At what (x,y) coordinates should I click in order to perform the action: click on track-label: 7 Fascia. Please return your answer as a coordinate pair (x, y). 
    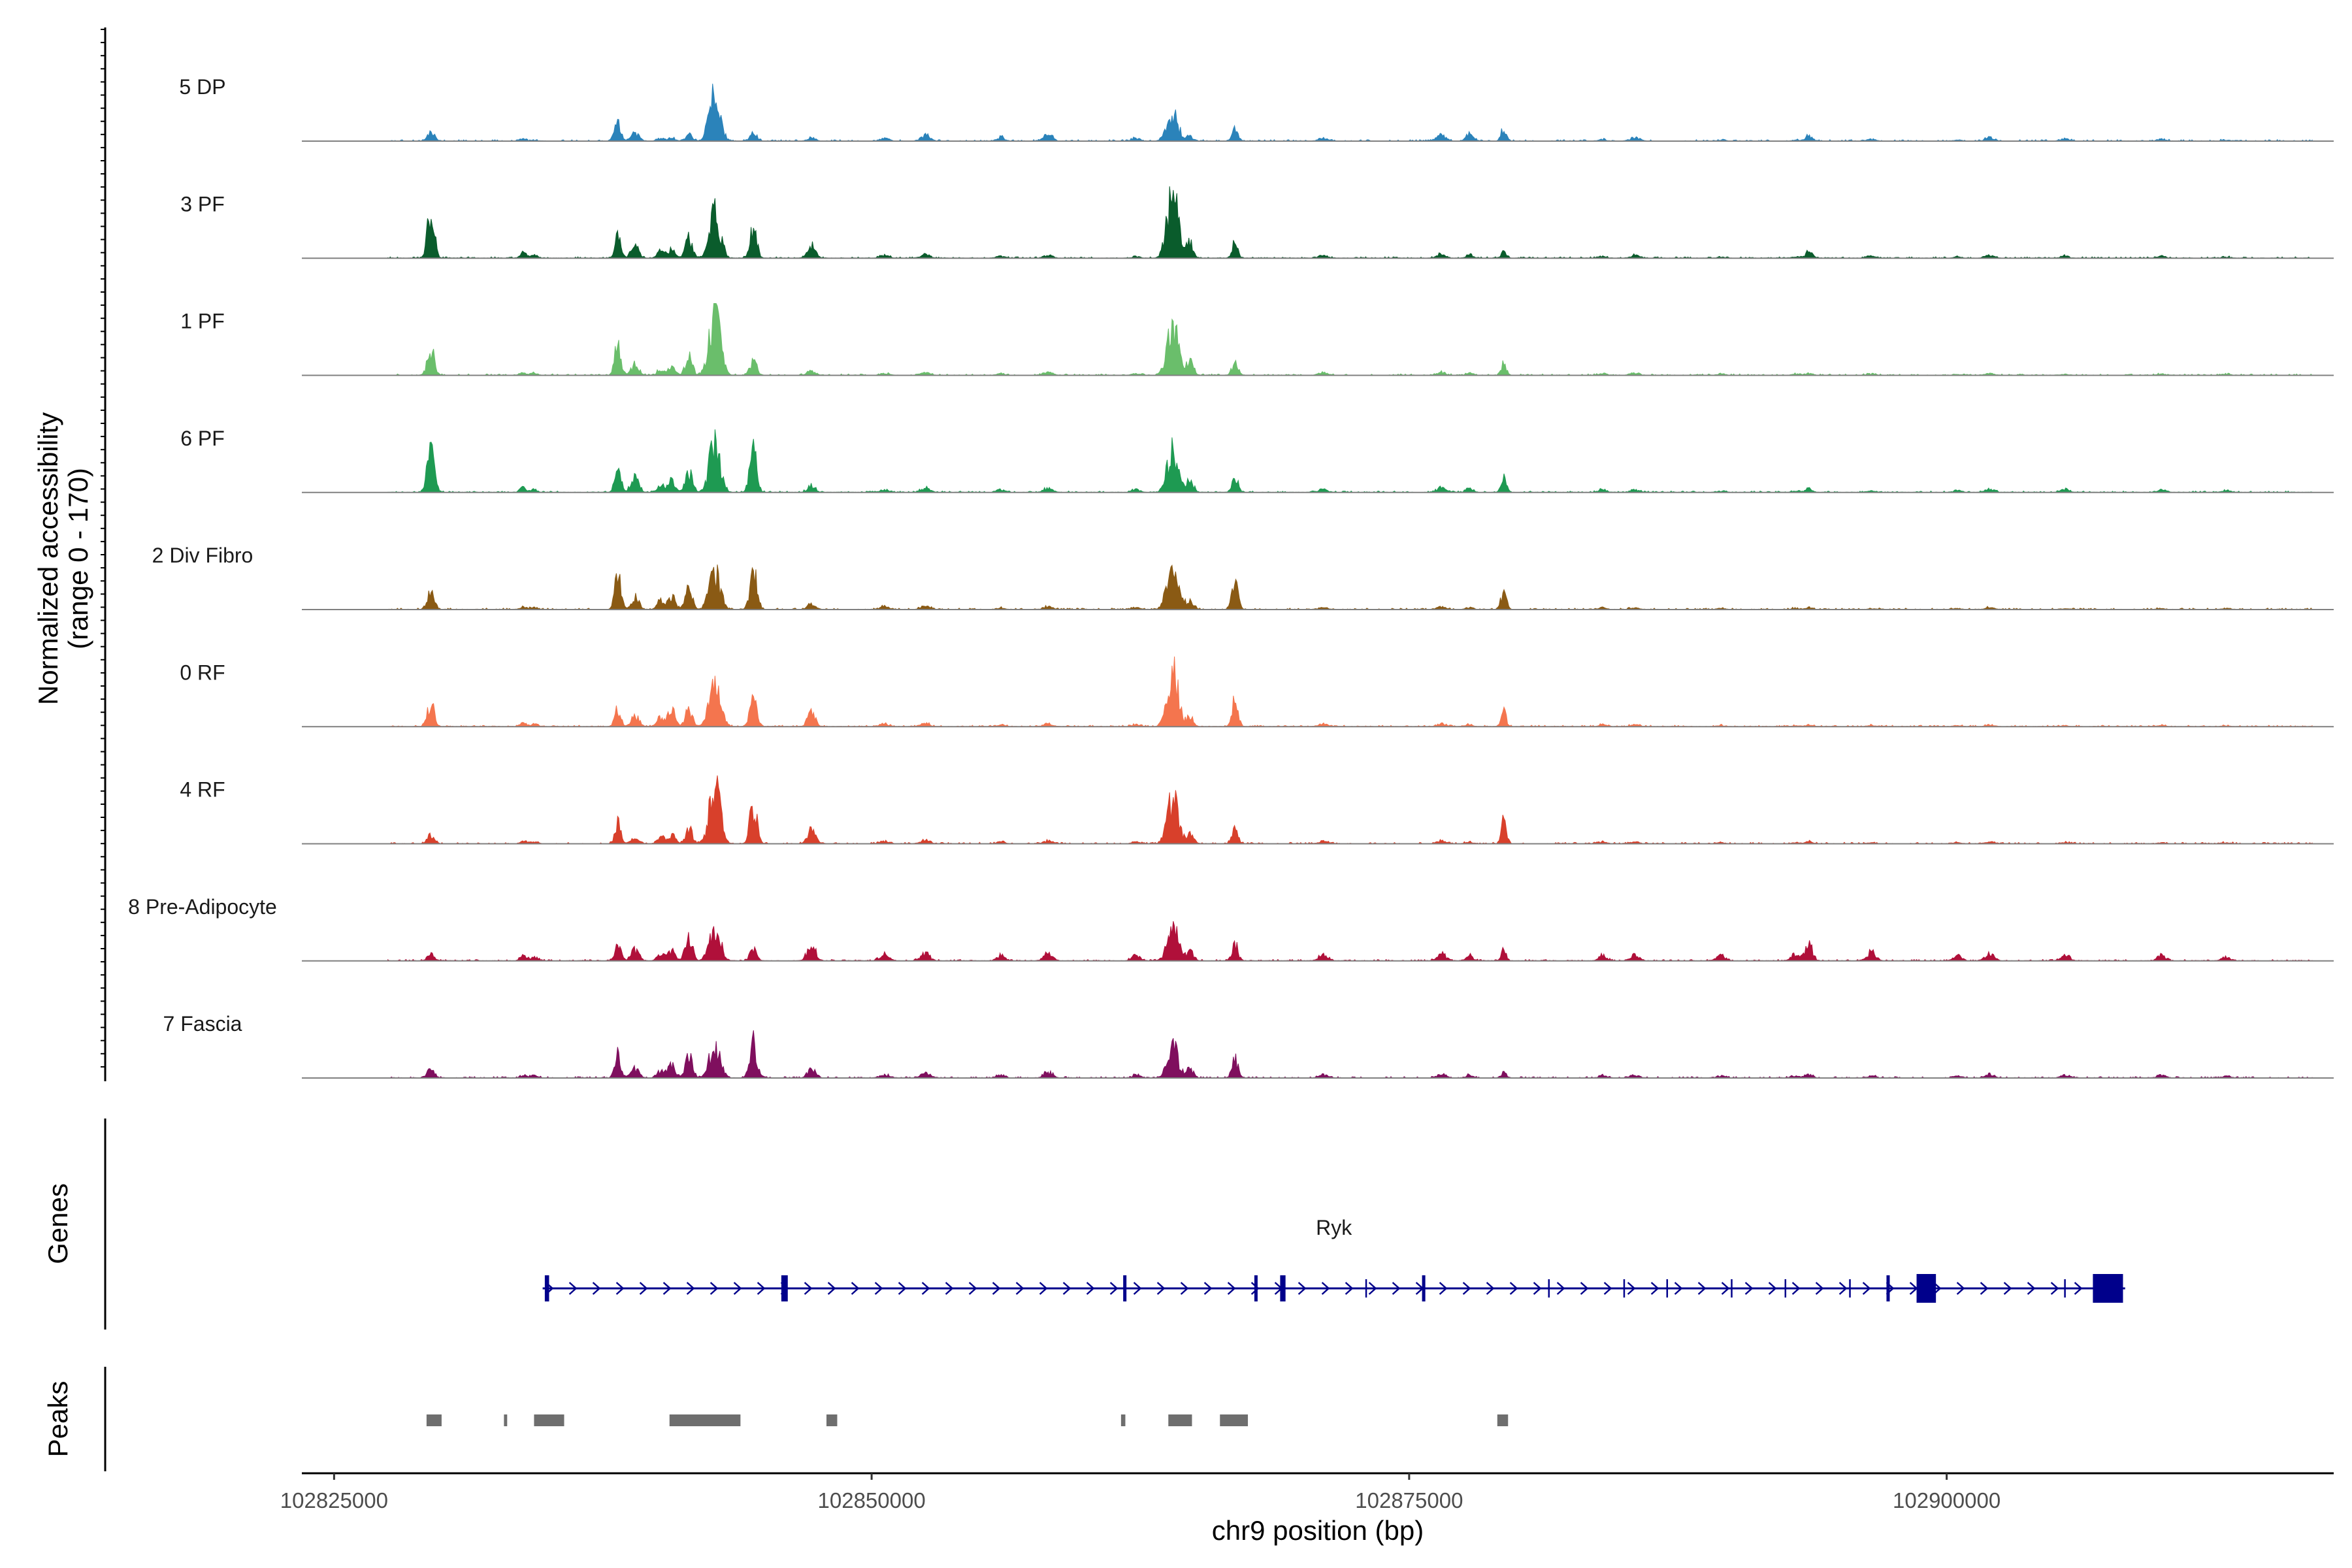
    Looking at the image, I should click on (202, 1024).